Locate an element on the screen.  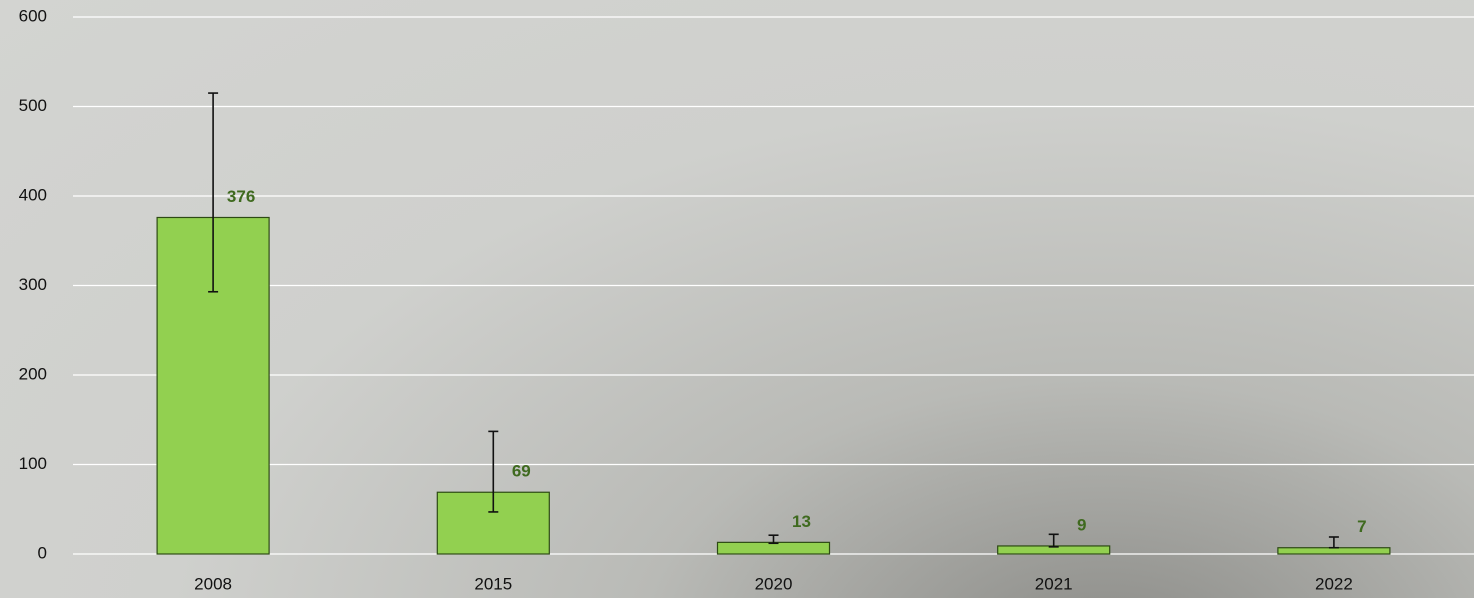
y-tick-label: 0 is located at coordinates (42, 552).